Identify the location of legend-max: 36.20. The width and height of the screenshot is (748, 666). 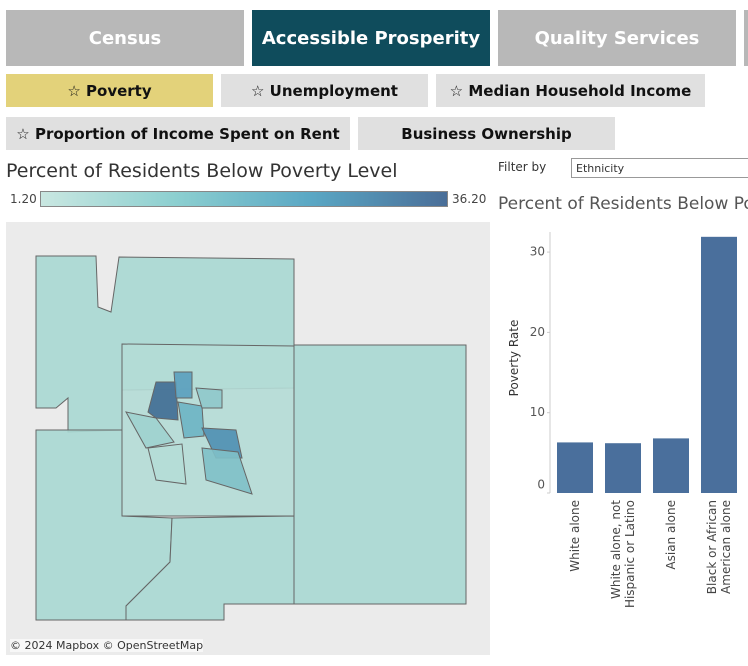
(469, 199).